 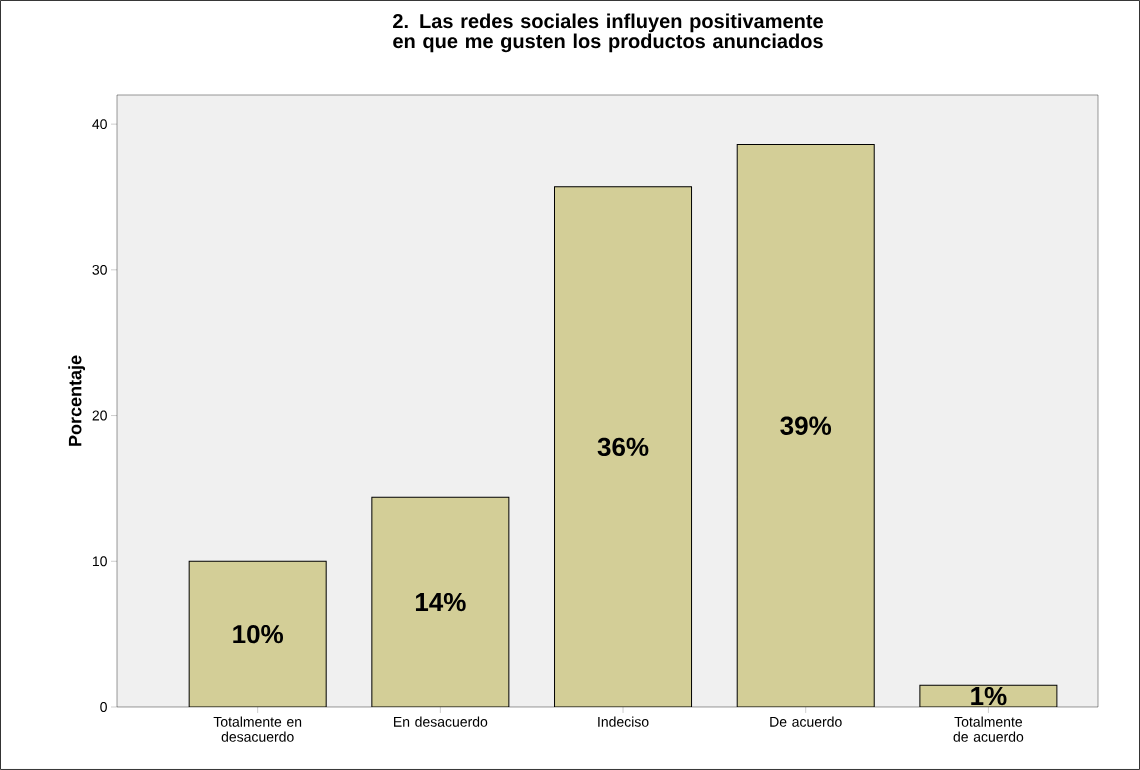 I want to click on y-tick-label: 40, so click(x=99, y=124).